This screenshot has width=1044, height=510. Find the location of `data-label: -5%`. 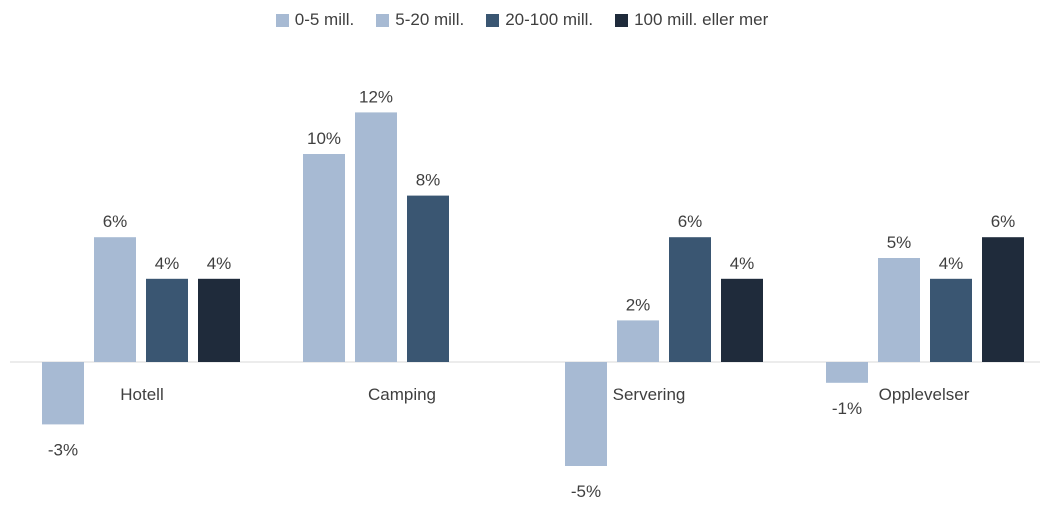

data-label: -5% is located at coordinates (586, 491).